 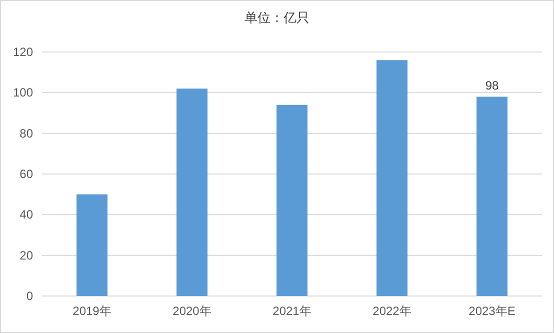 What do you see at coordinates (492, 311) in the screenshot?
I see `x-tick-label: 2023年E` at bounding box center [492, 311].